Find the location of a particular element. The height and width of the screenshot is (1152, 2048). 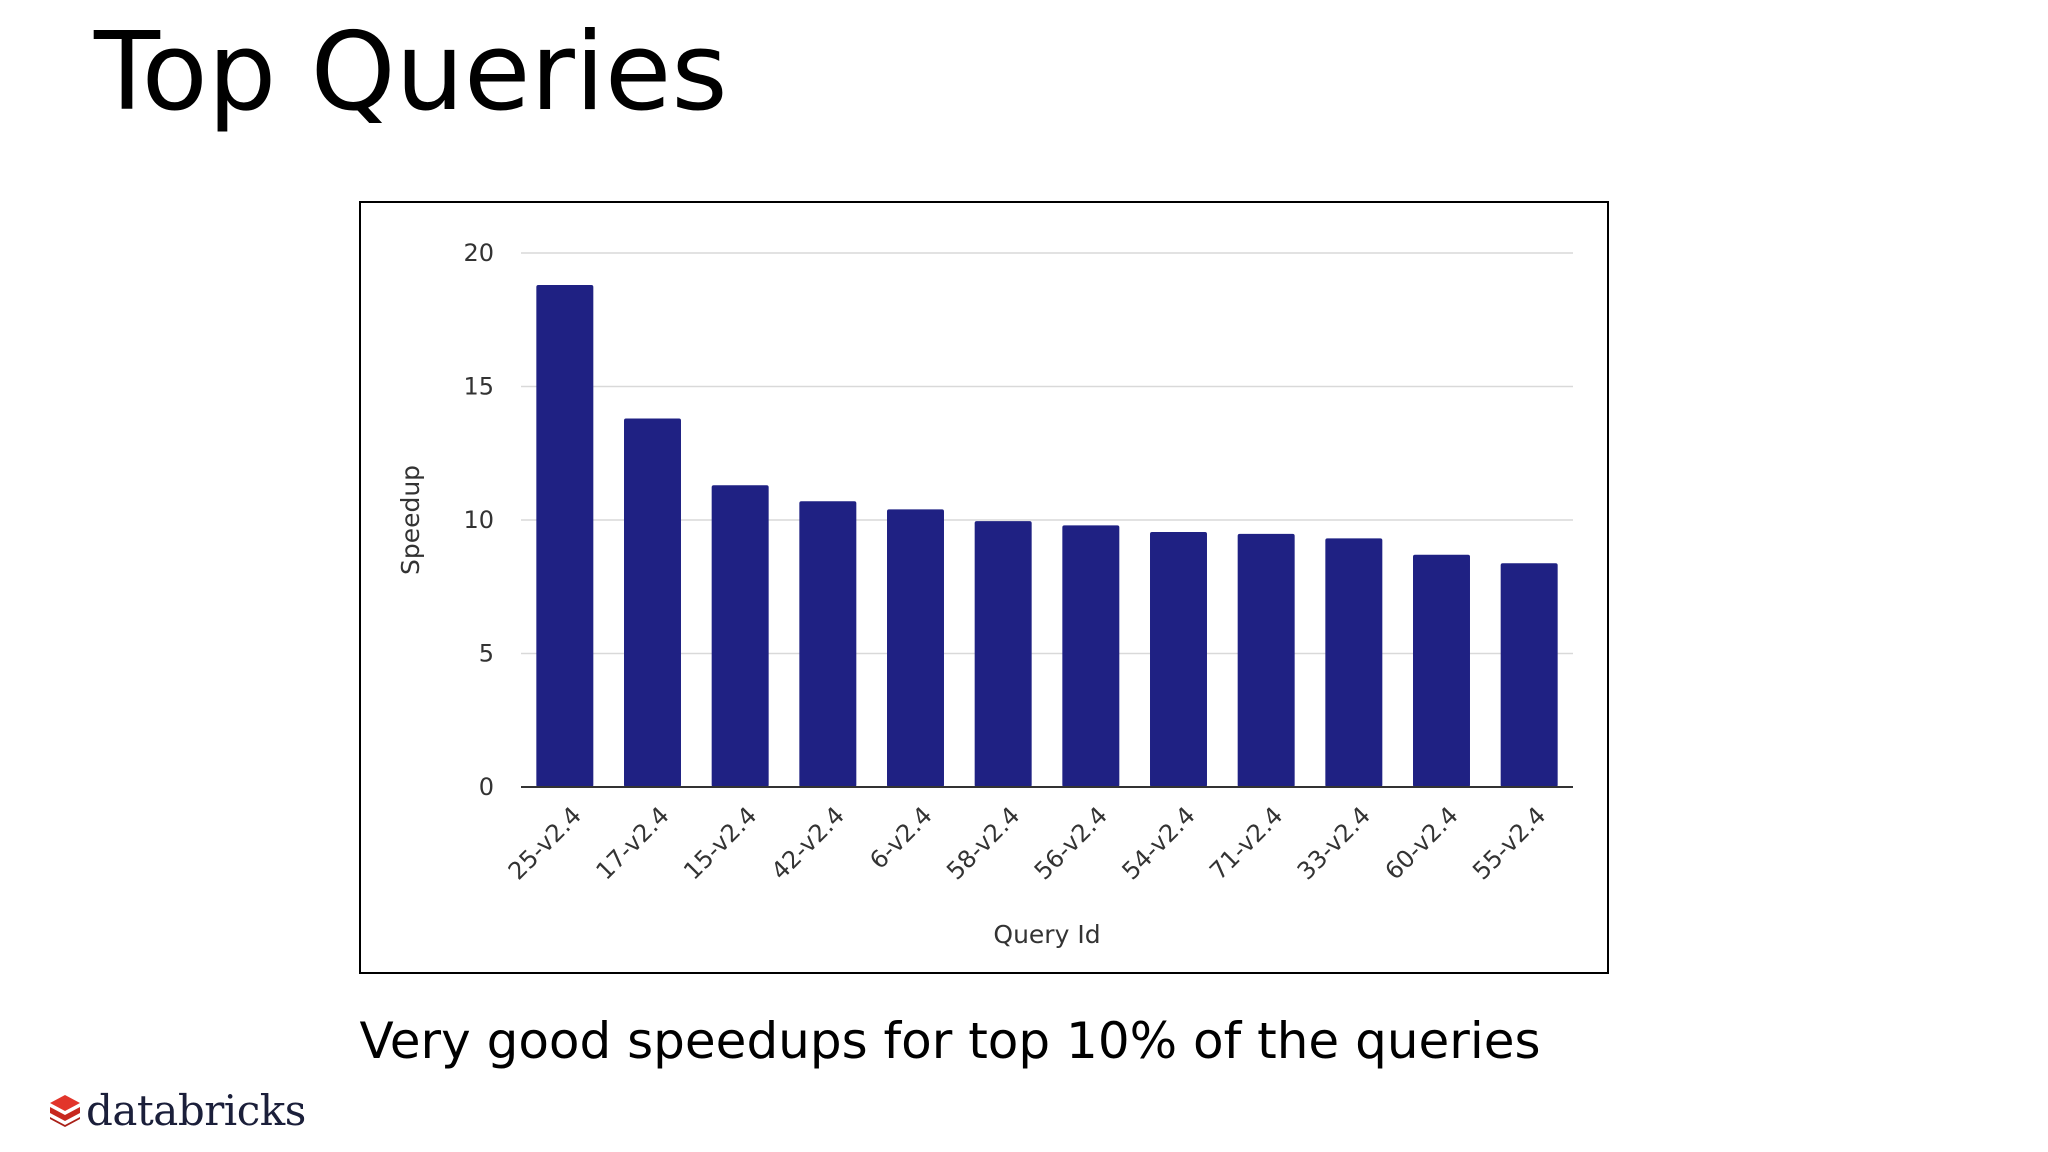

y-tick-labels: 0 5 10 15 20 is located at coordinates (478, 520).